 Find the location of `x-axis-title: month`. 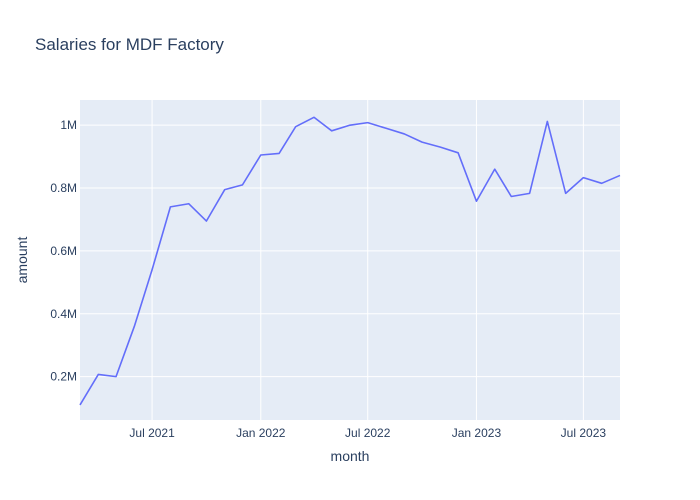

x-axis-title: month is located at coordinates (350, 456).